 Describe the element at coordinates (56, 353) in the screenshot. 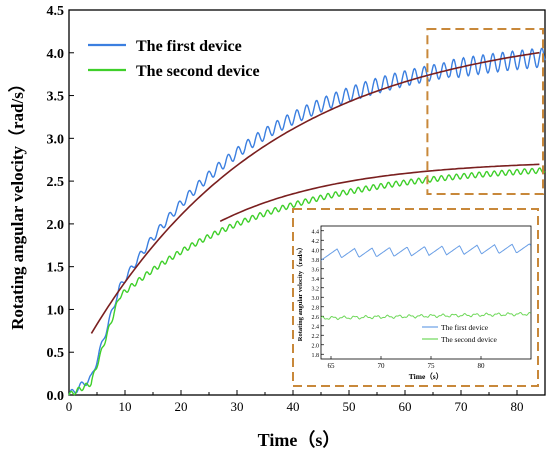

I see `y-tick-label: 0.5` at that location.